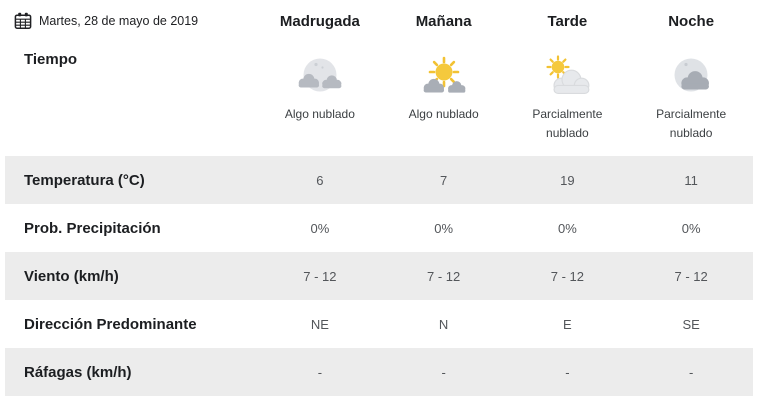 This screenshot has width=768, height=405. I want to click on row-label-precipitacion: Prob. Precipitación, so click(92, 228).